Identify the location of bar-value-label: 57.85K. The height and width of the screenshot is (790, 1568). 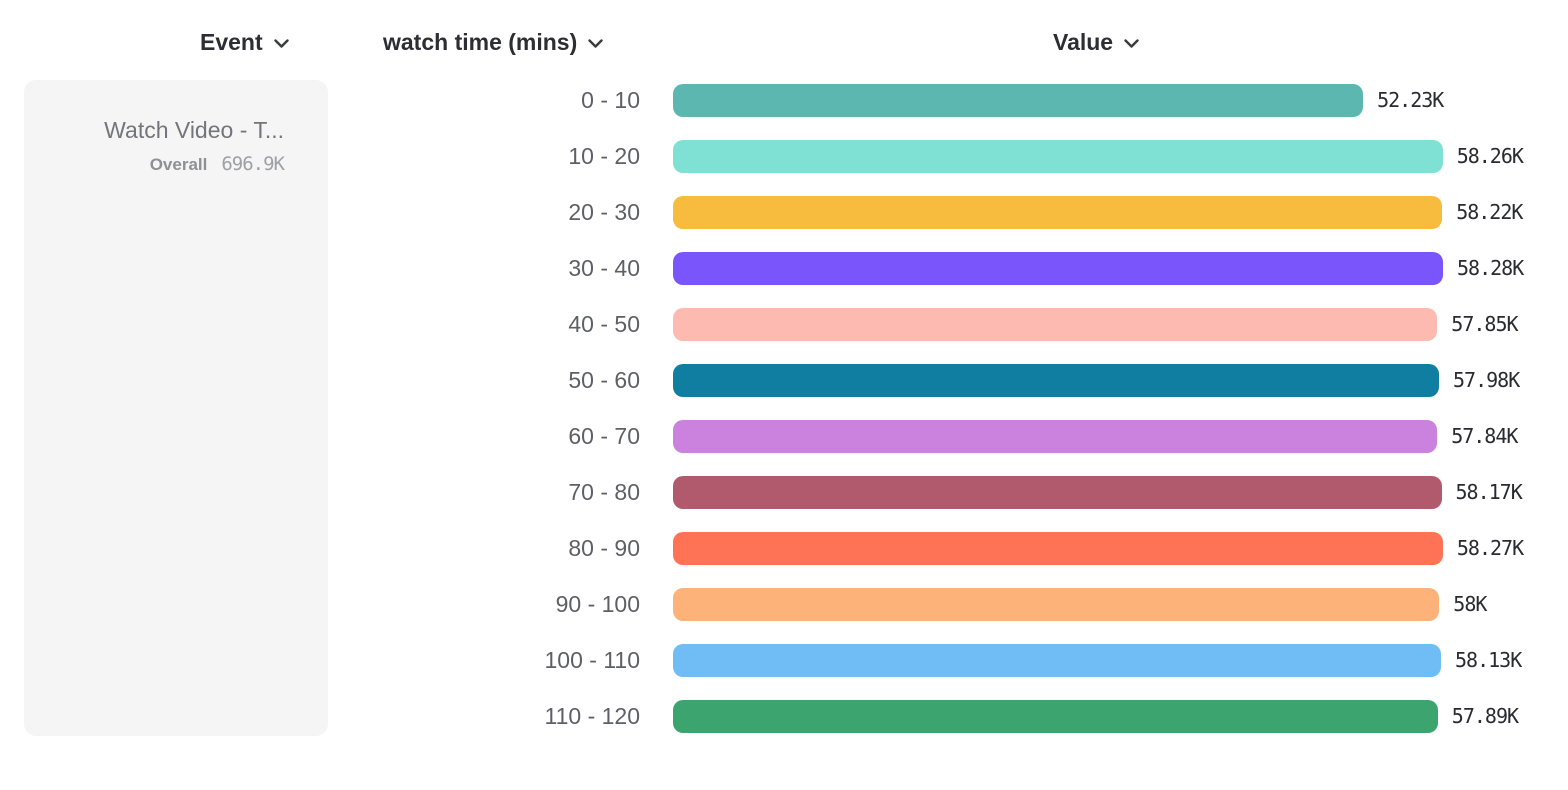
(1484, 324).